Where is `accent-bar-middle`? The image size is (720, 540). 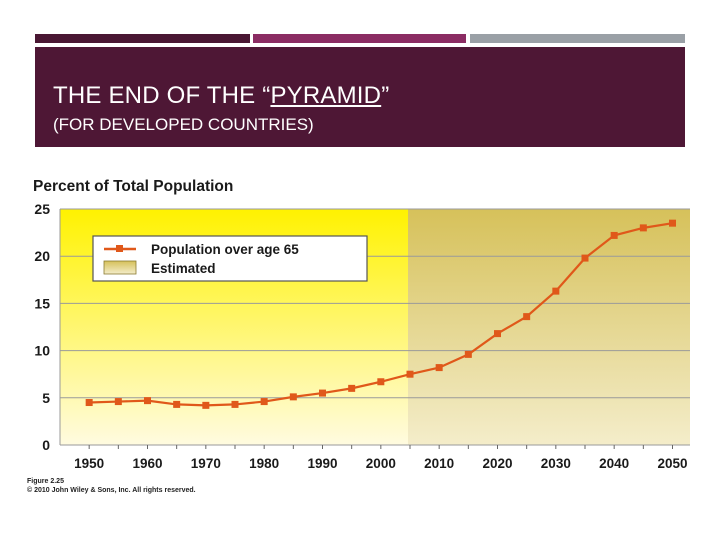 accent-bar-middle is located at coordinates (359, 38).